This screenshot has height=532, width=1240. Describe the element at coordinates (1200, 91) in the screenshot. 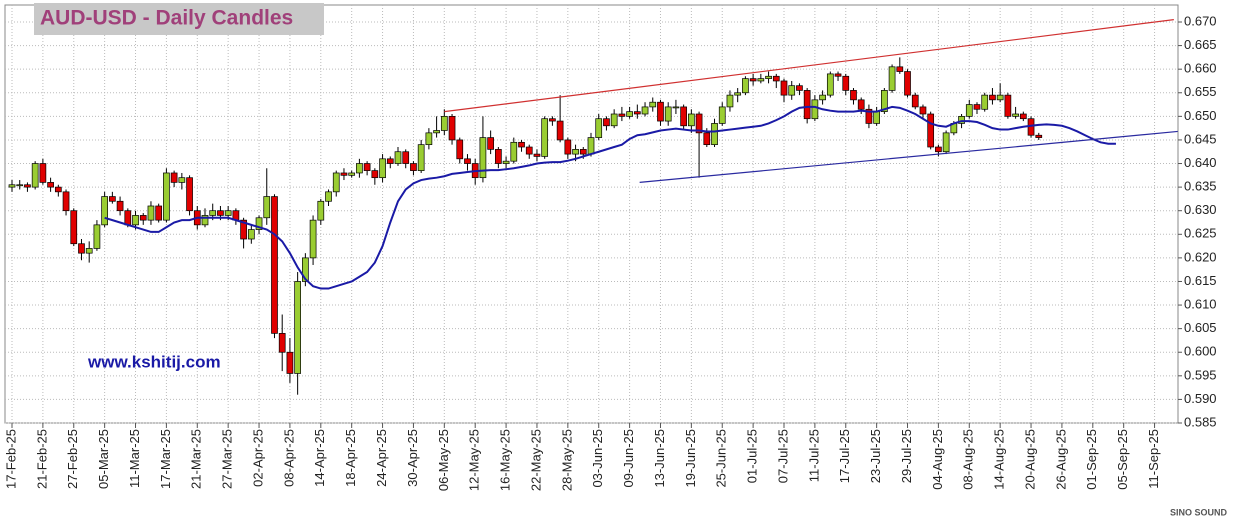

I see `y-tick-label: 0.655` at that location.